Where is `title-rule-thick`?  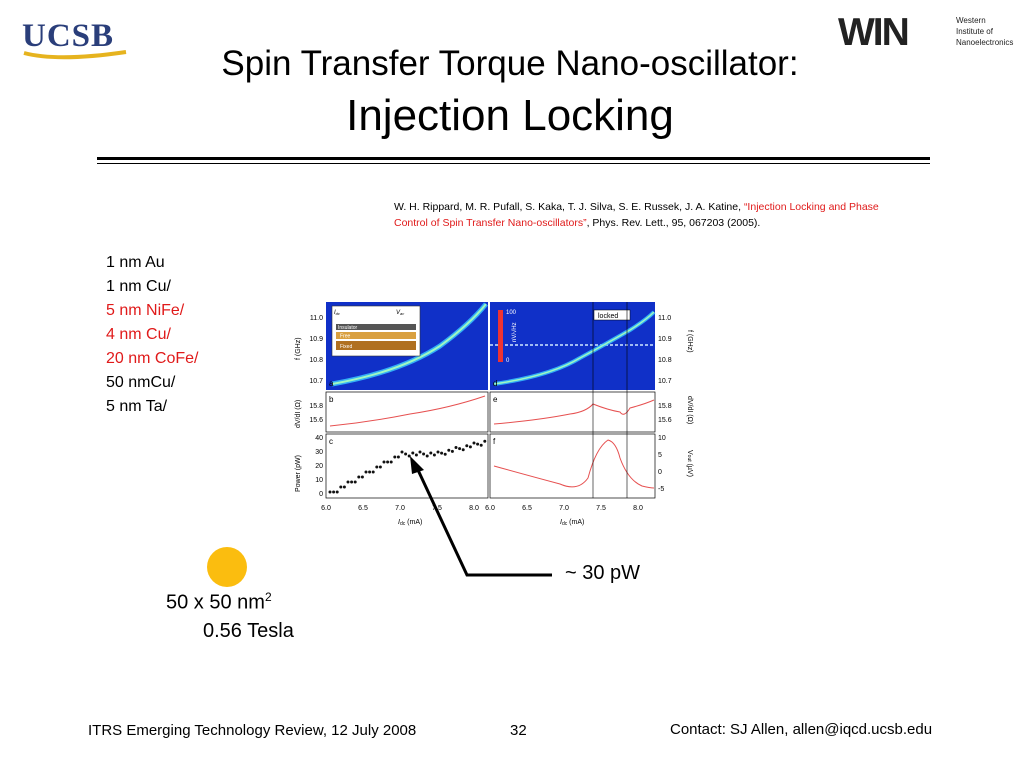
title-rule-thick is located at coordinates (513, 158).